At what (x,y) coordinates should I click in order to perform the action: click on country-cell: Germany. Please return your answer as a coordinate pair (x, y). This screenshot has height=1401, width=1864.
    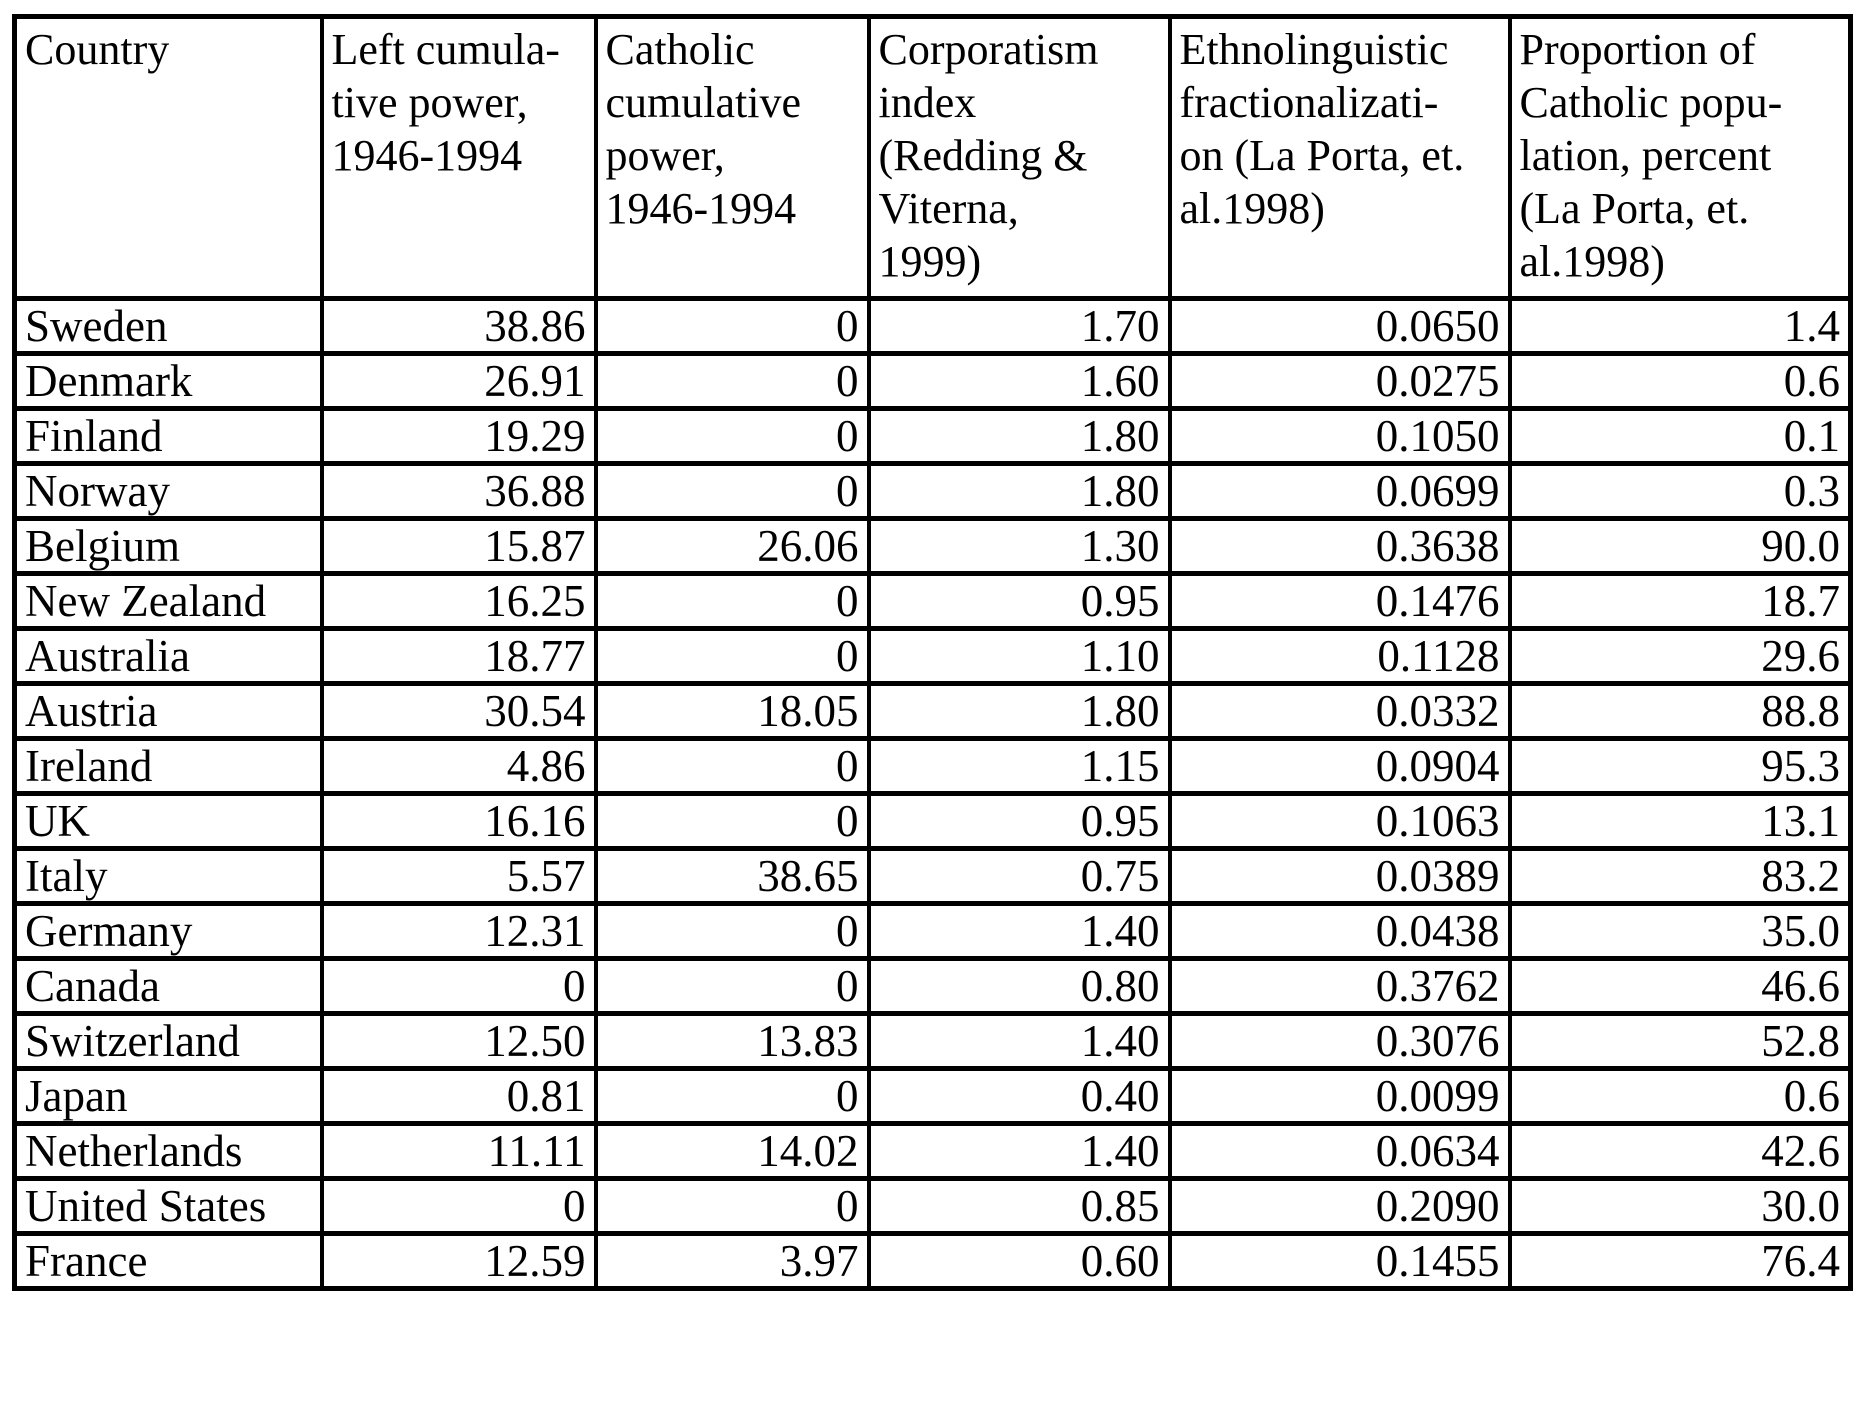
    Looking at the image, I should click on (168, 931).